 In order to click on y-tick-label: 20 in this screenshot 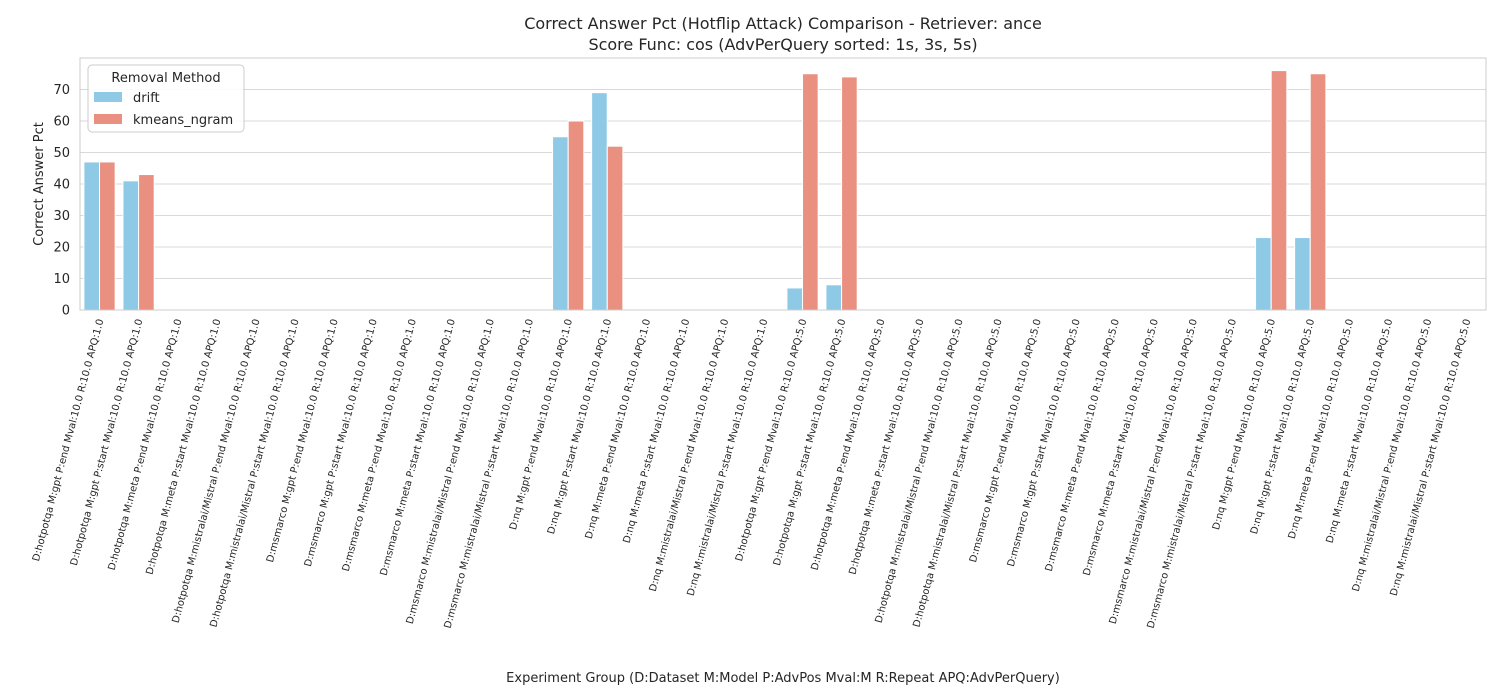, I will do `click(61, 248)`.